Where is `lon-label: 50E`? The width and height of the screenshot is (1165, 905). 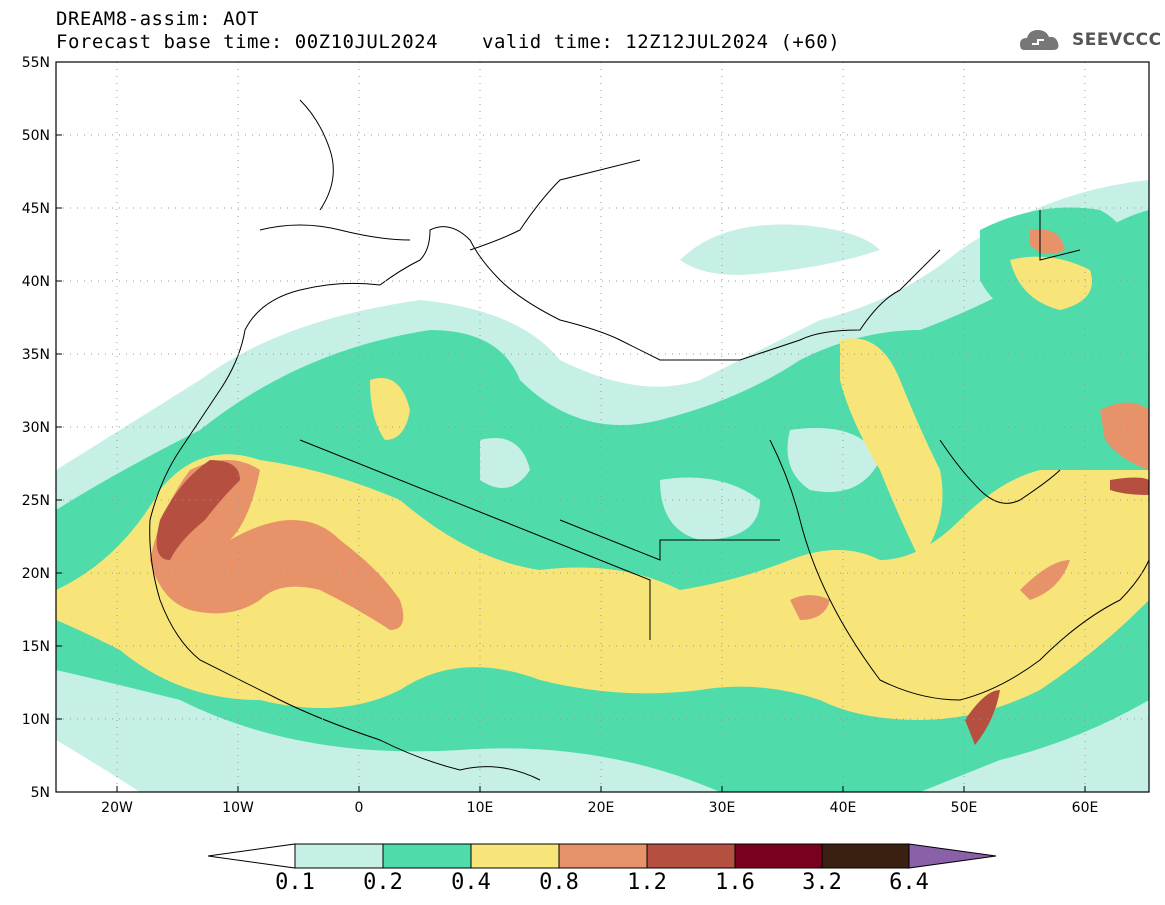
lon-label: 50E is located at coordinates (964, 808).